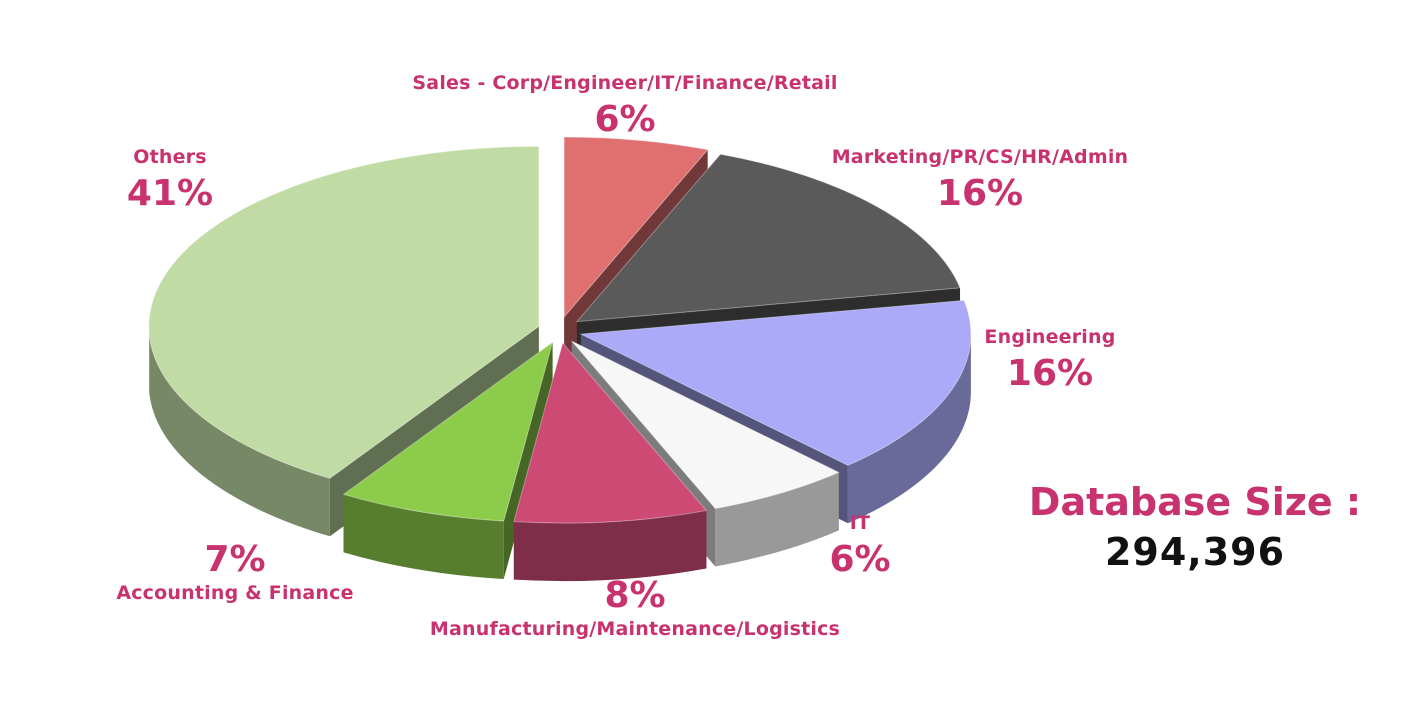 The image size is (1423, 725). I want to click on database-size-label: Database Size :, so click(1195, 502).